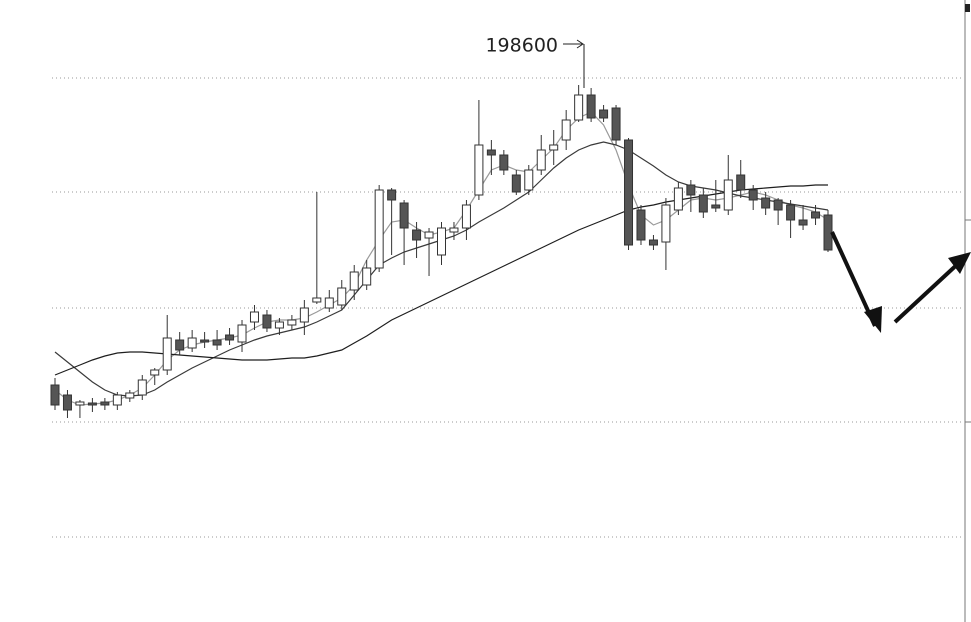 The height and width of the screenshot is (622, 971). I want to click on arrow-up, so click(928, 291).